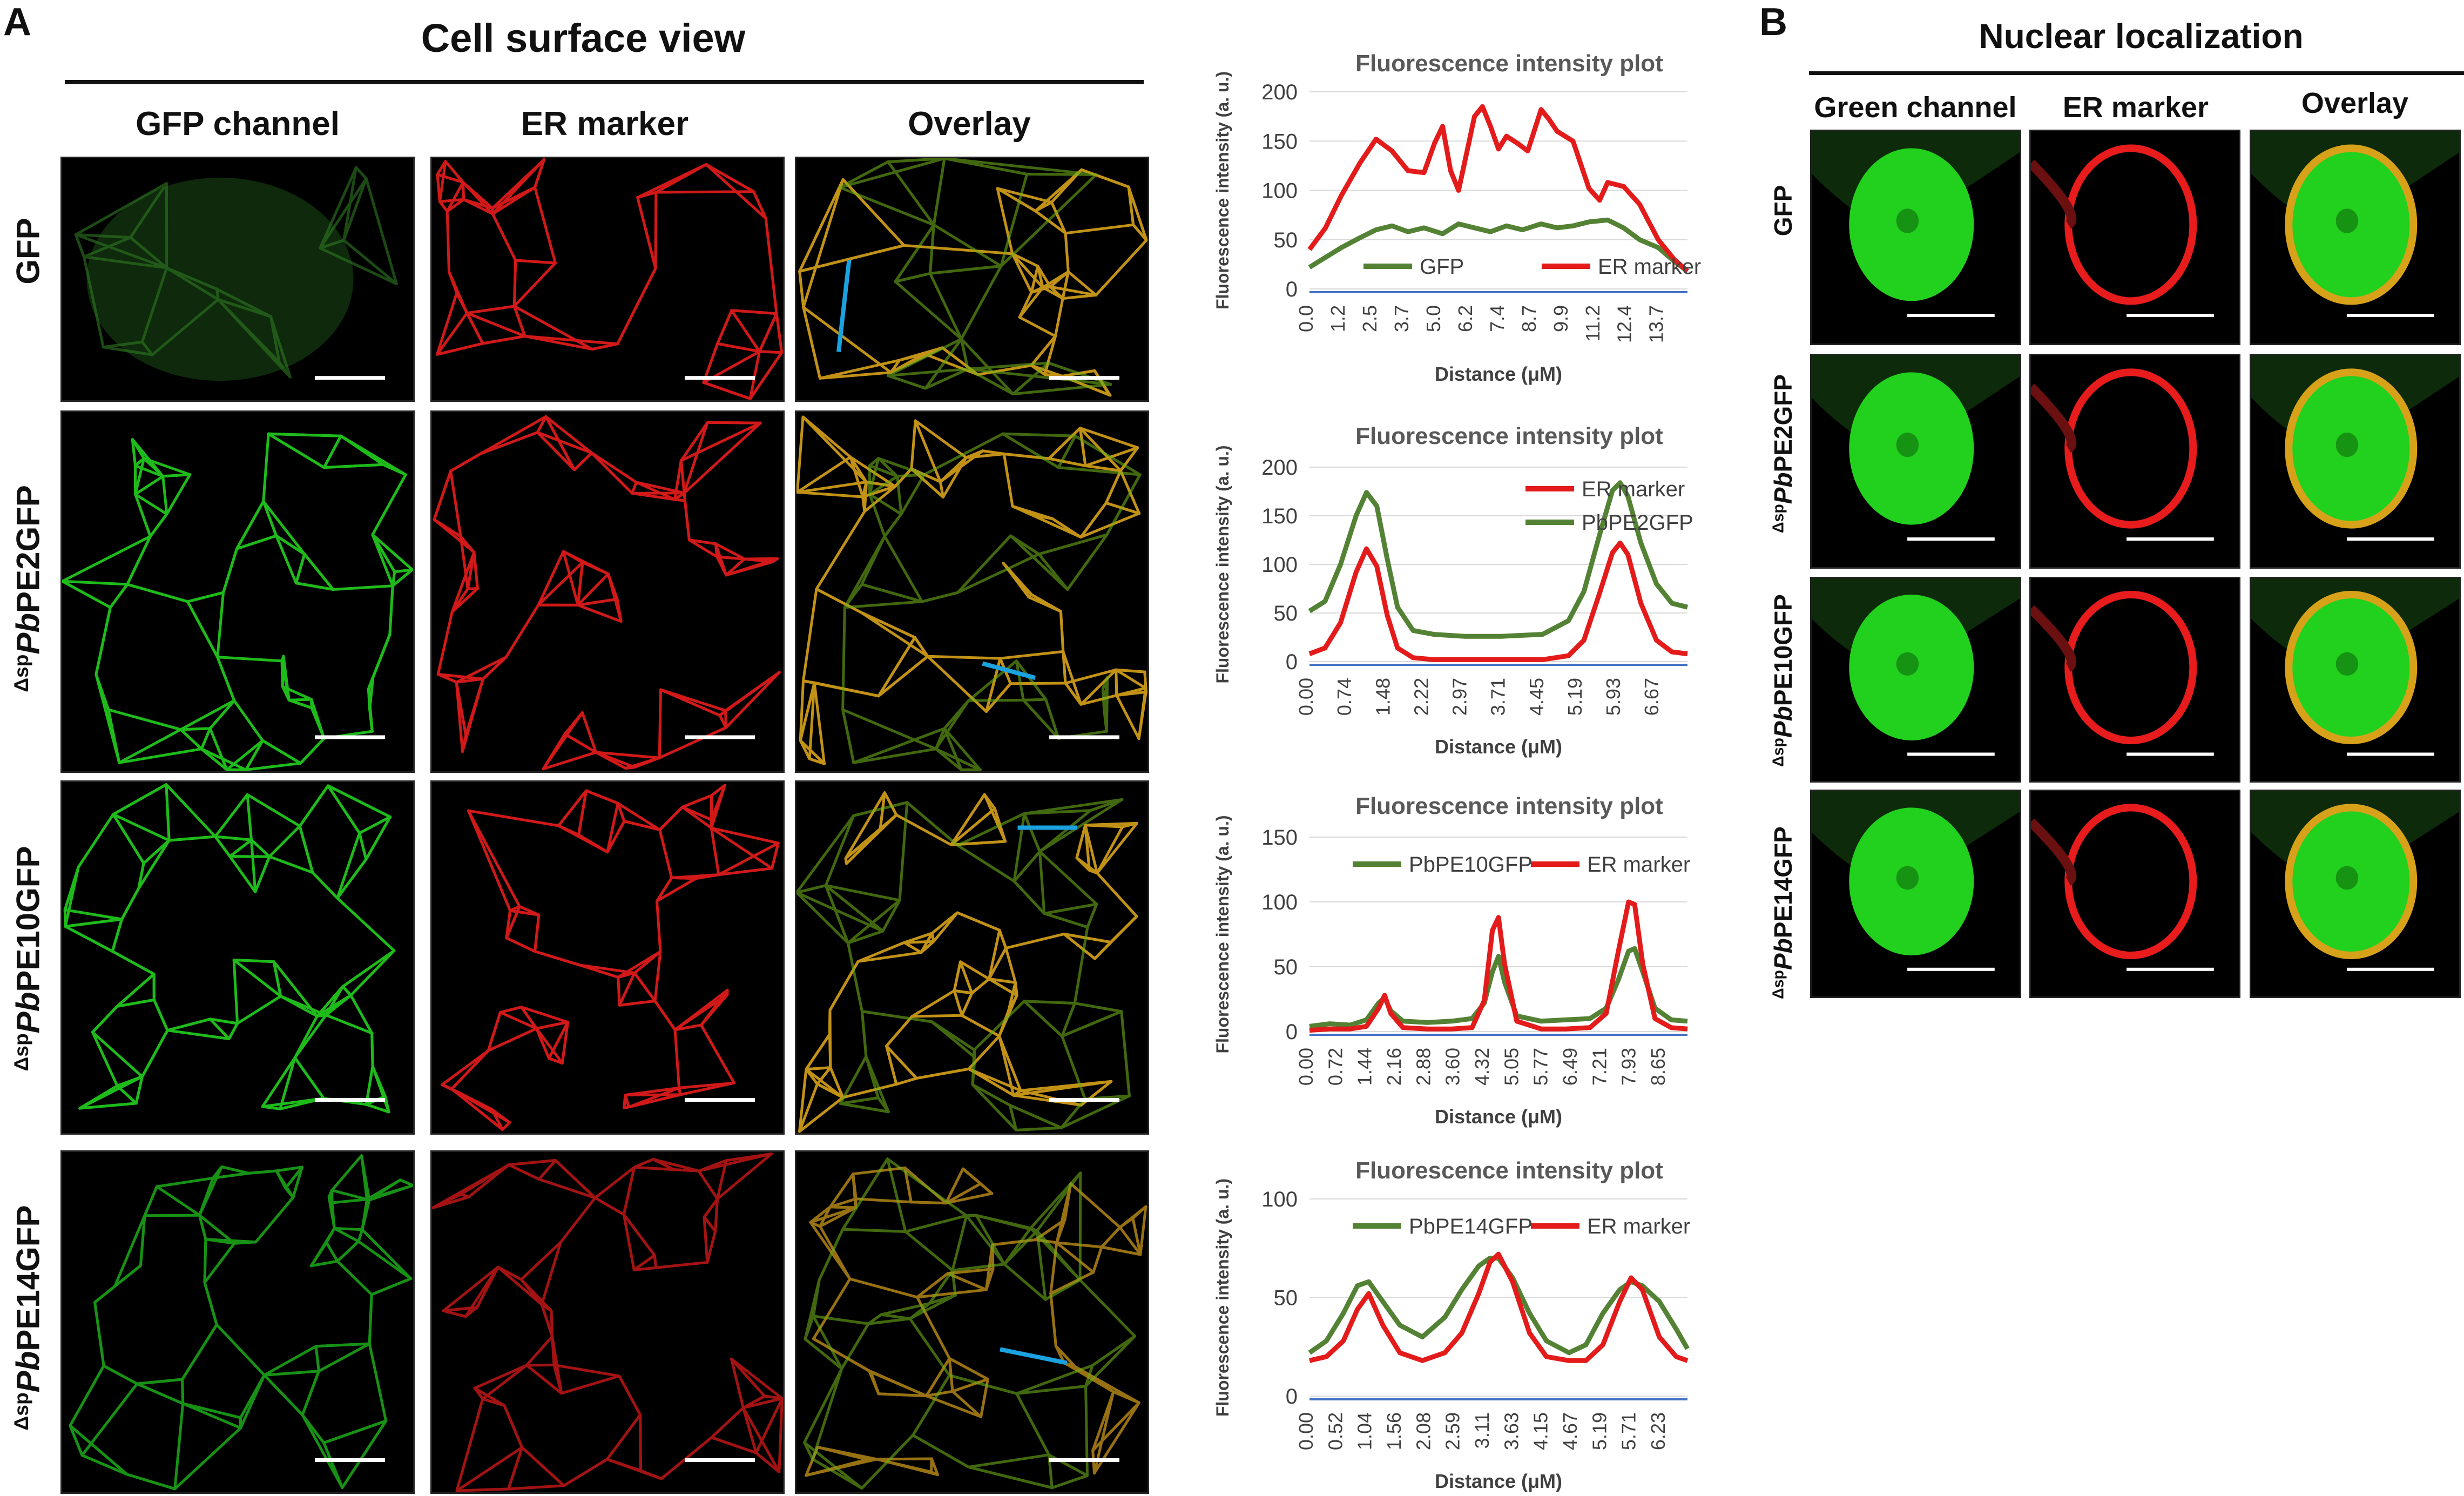 This screenshot has height=1496, width=2464. What do you see at coordinates (1511, 1431) in the screenshot?
I see `x-tick-label: 3.63` at bounding box center [1511, 1431].